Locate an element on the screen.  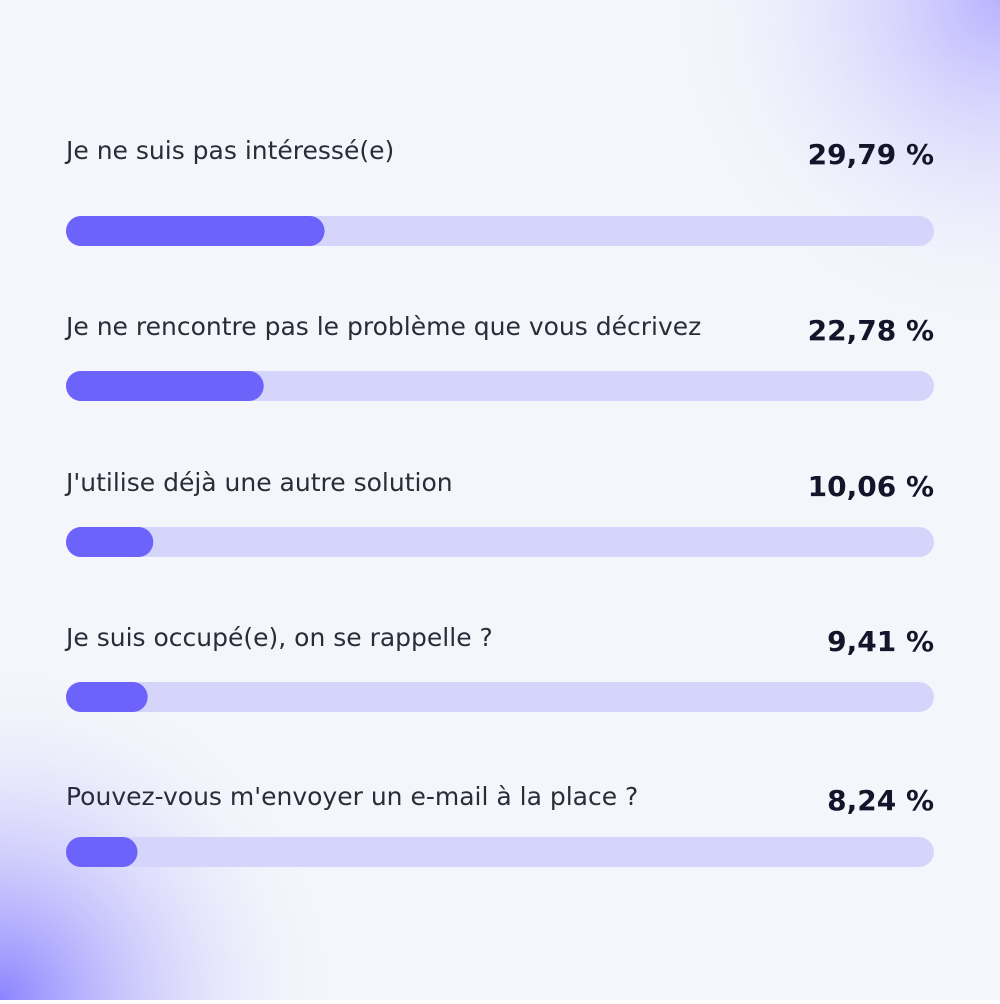
value-label: 29,79 % is located at coordinates (871, 154).